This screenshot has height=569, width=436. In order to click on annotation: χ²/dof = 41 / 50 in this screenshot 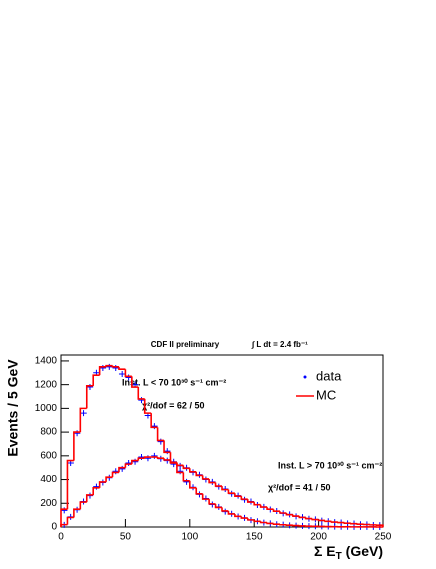, I will do `click(299, 487)`.